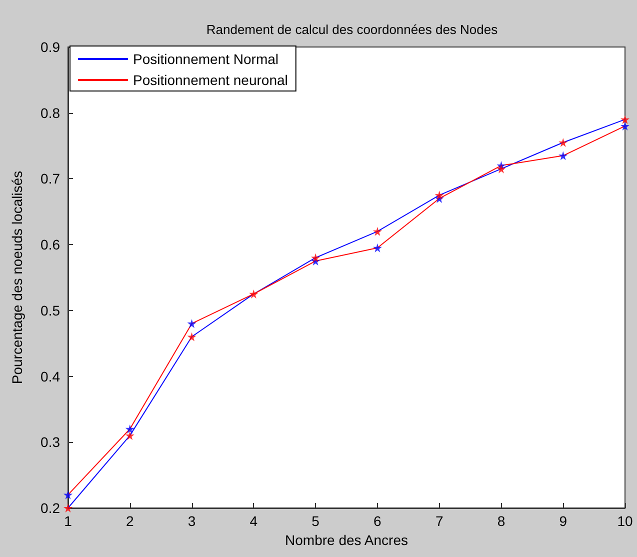  What do you see at coordinates (206, 59) in the screenshot?
I see `legend-label: Positionnement Normal` at bounding box center [206, 59].